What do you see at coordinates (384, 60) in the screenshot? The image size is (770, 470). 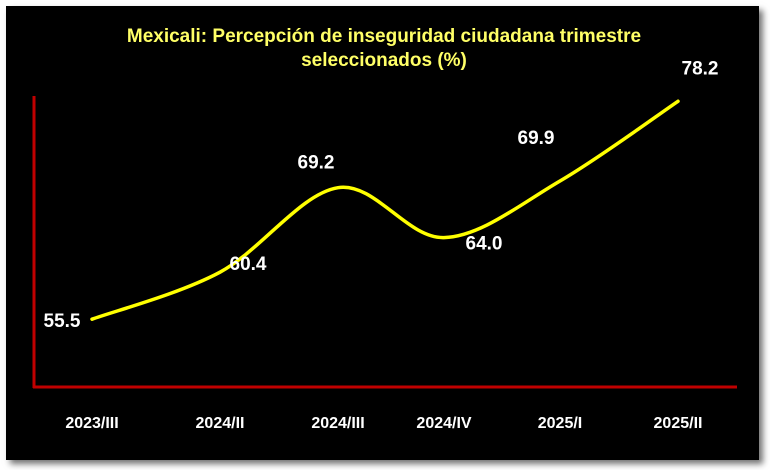 I see `chart-title-line-2: seleccionados (%)` at bounding box center [384, 60].